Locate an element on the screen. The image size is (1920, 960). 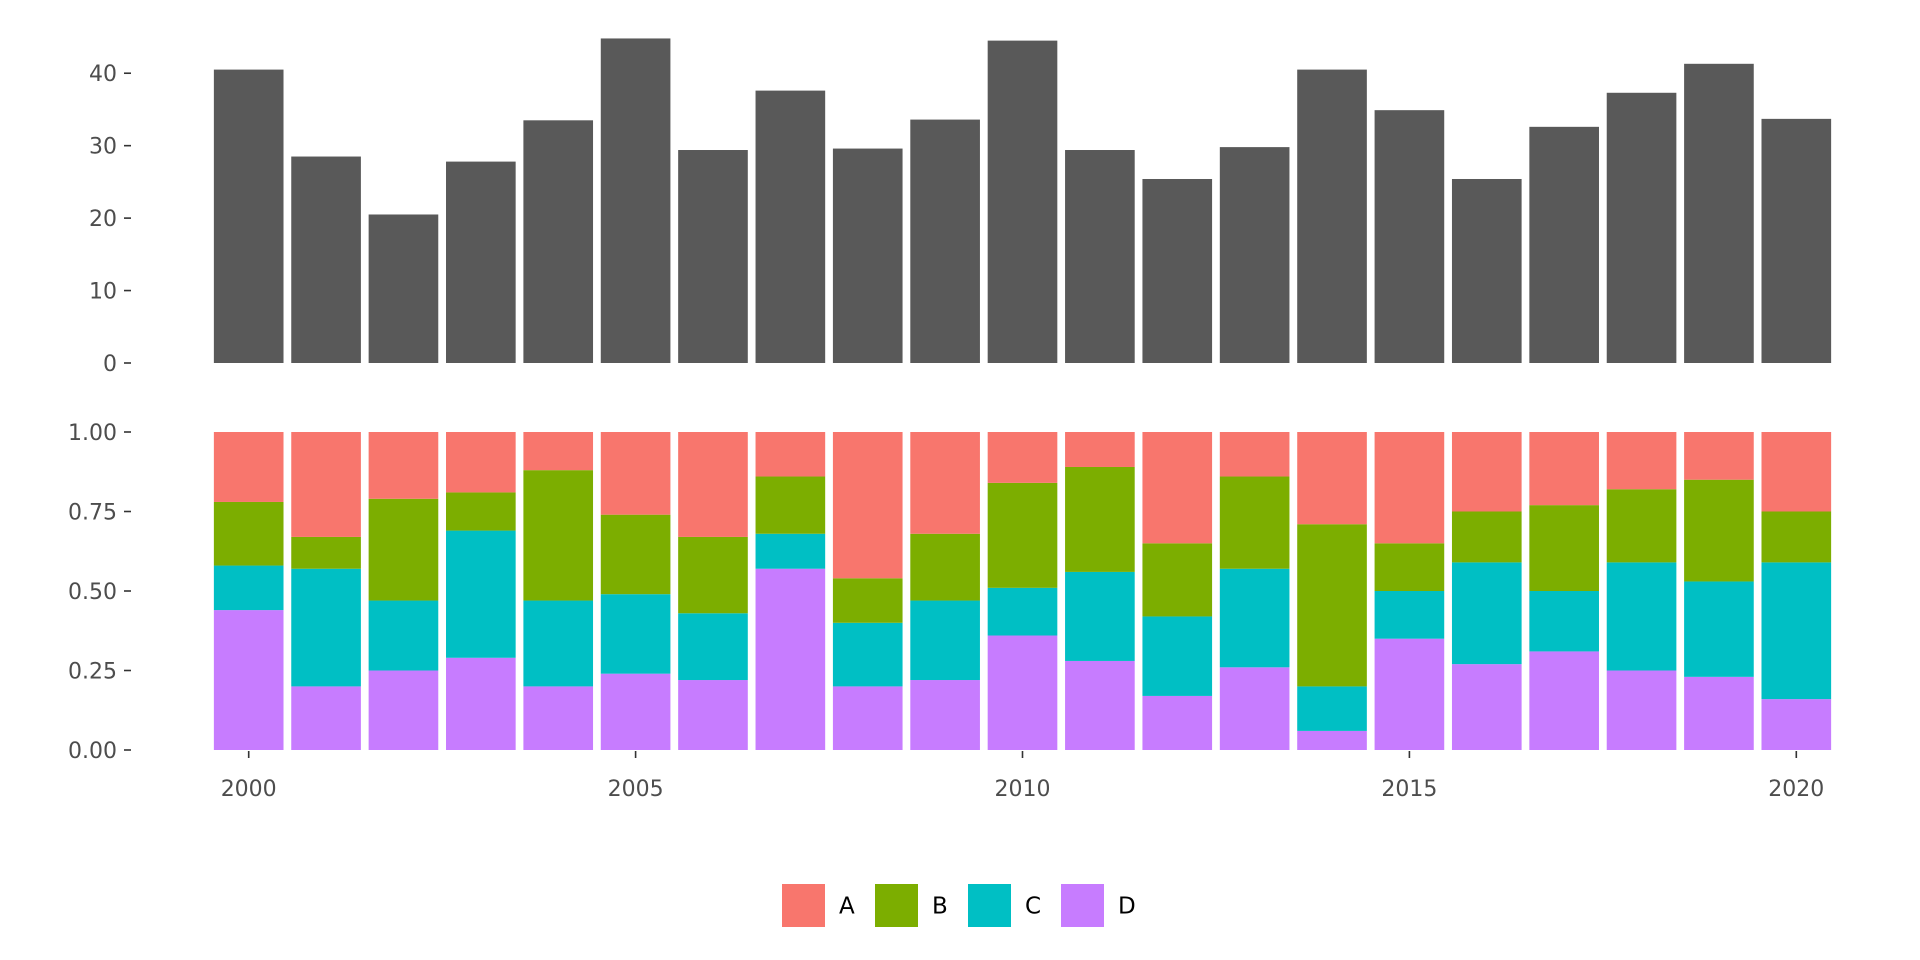
bottom-y-tick-label: 0.75 is located at coordinates (92, 513).